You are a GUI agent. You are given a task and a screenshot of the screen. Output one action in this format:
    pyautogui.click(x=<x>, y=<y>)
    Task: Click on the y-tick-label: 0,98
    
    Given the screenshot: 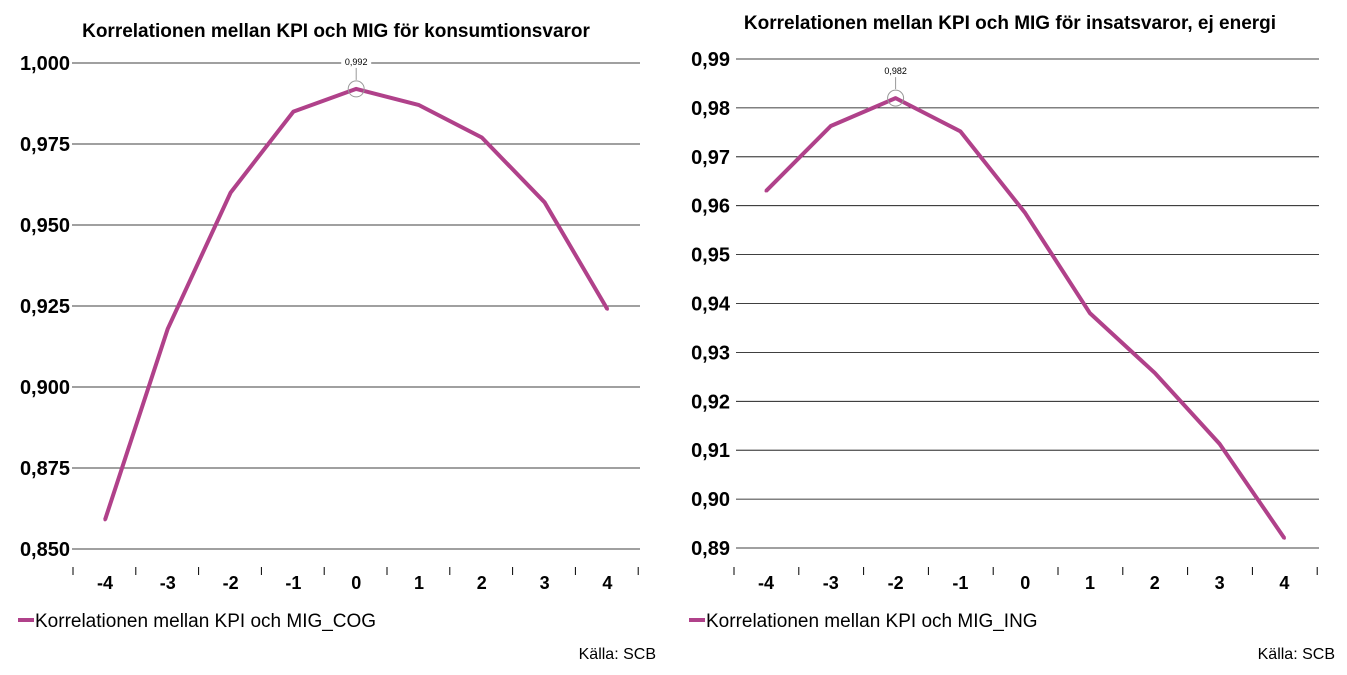 What is the action you would take?
    pyautogui.click(x=710, y=109)
    